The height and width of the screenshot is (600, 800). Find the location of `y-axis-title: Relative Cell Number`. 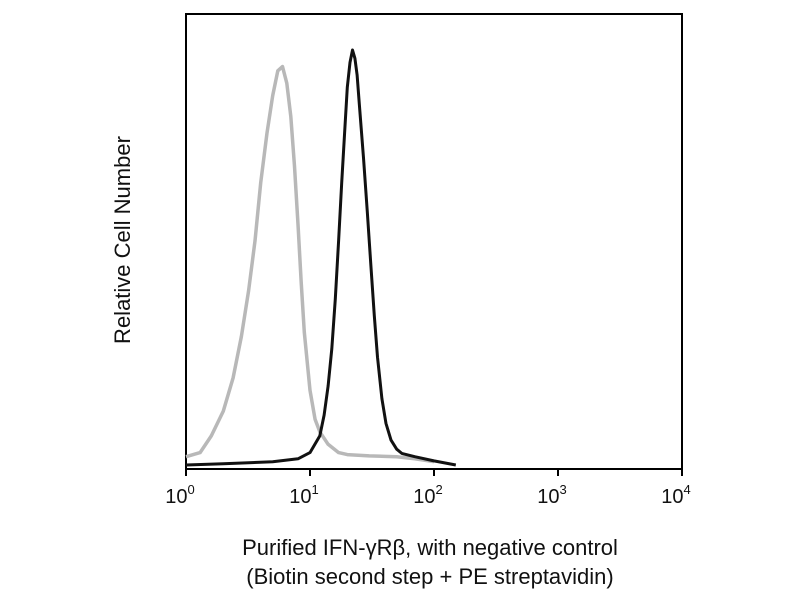

y-axis-title: Relative Cell Number is located at coordinates (122, 240).